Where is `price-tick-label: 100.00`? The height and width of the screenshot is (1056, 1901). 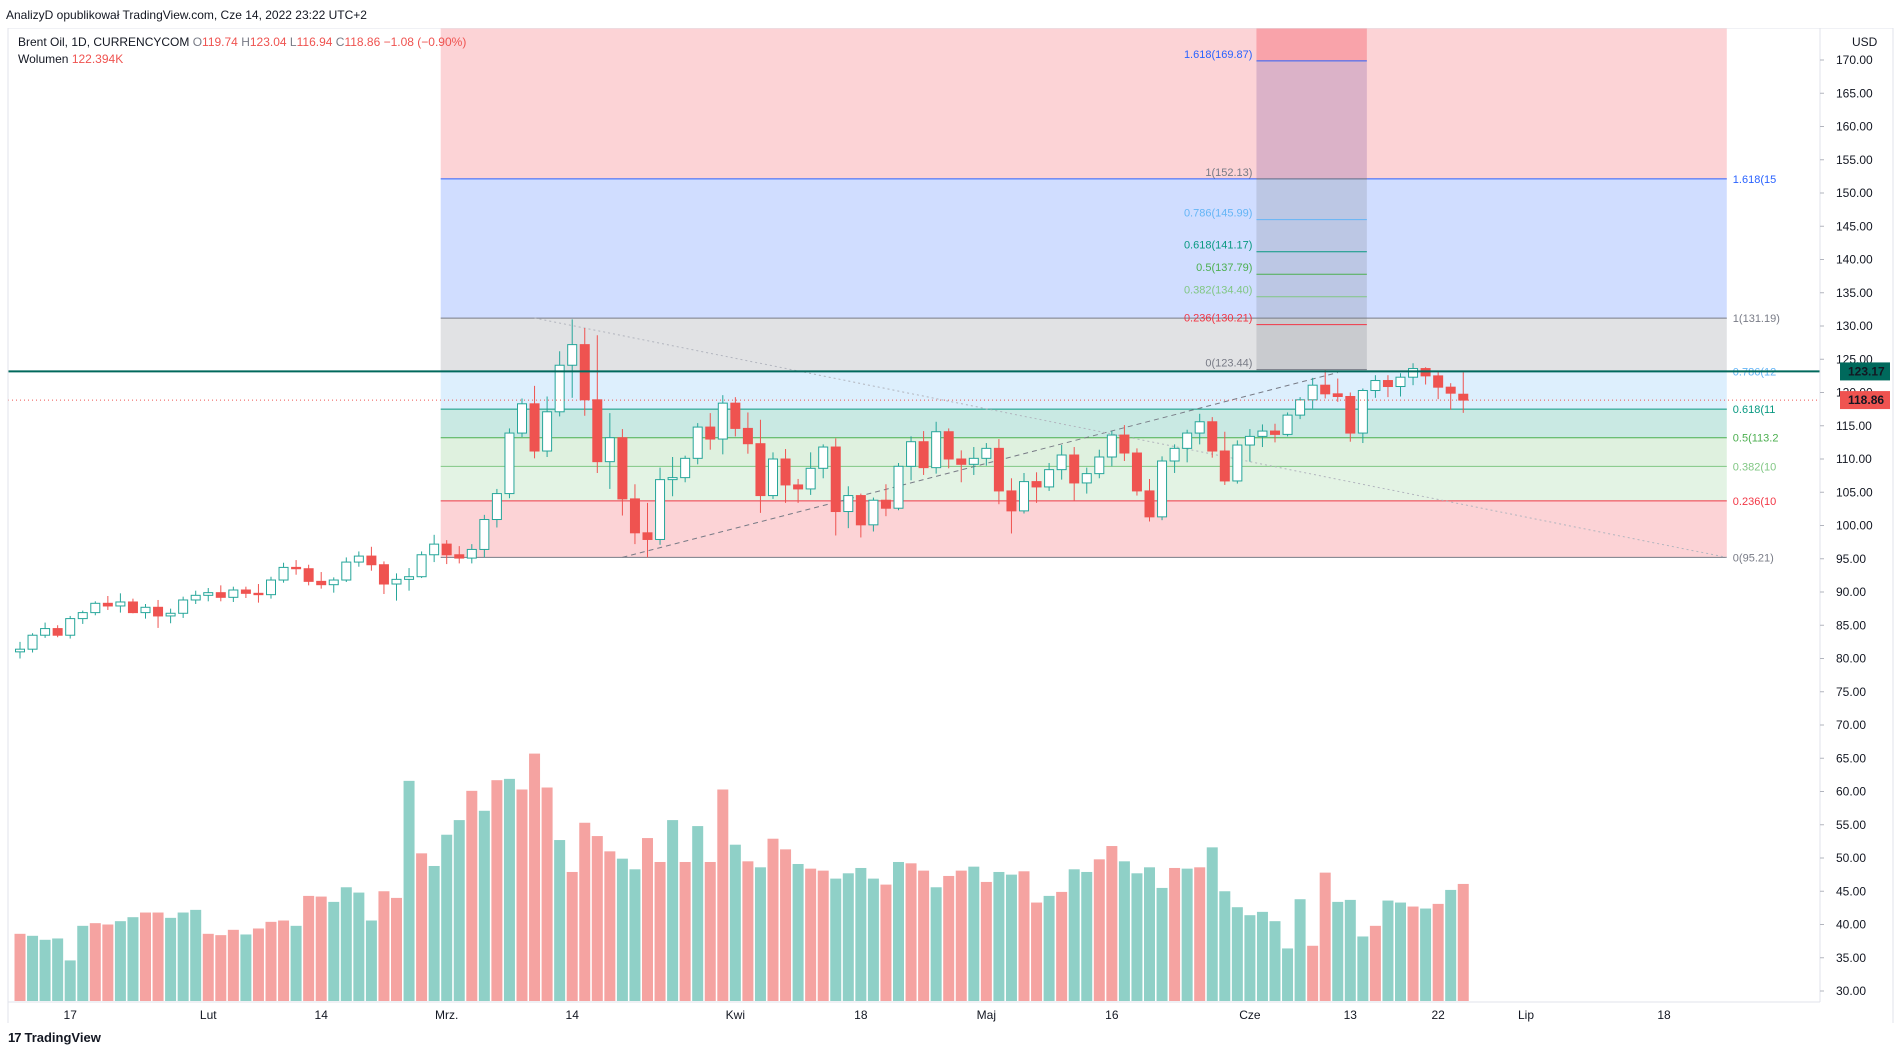 price-tick-label: 100.00 is located at coordinates (1854, 526).